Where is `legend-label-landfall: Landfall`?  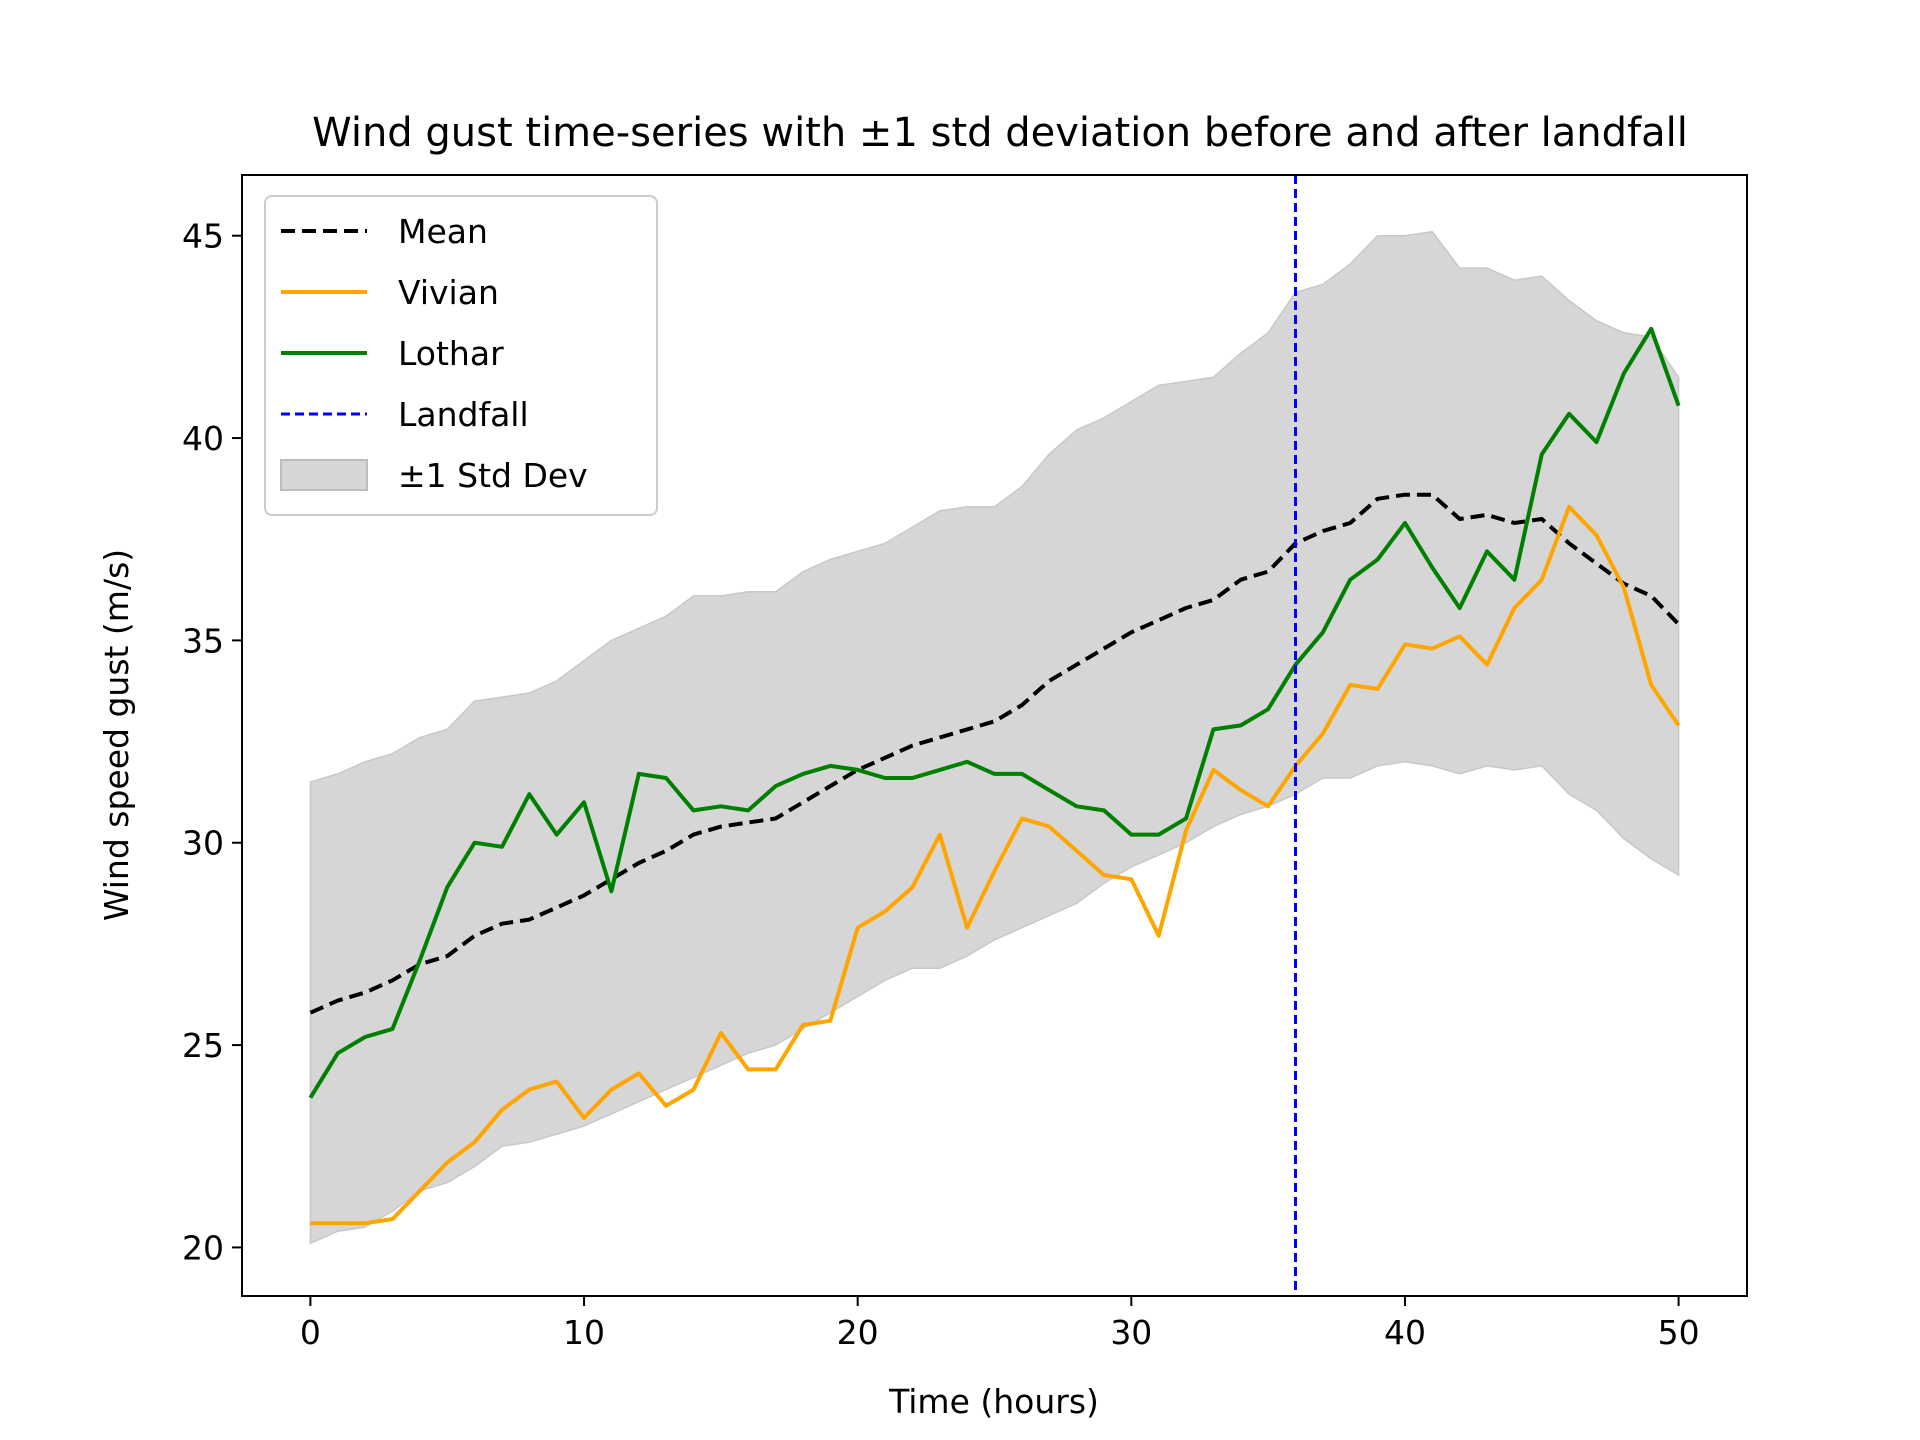
legend-label-landfall: Landfall is located at coordinates (463, 414).